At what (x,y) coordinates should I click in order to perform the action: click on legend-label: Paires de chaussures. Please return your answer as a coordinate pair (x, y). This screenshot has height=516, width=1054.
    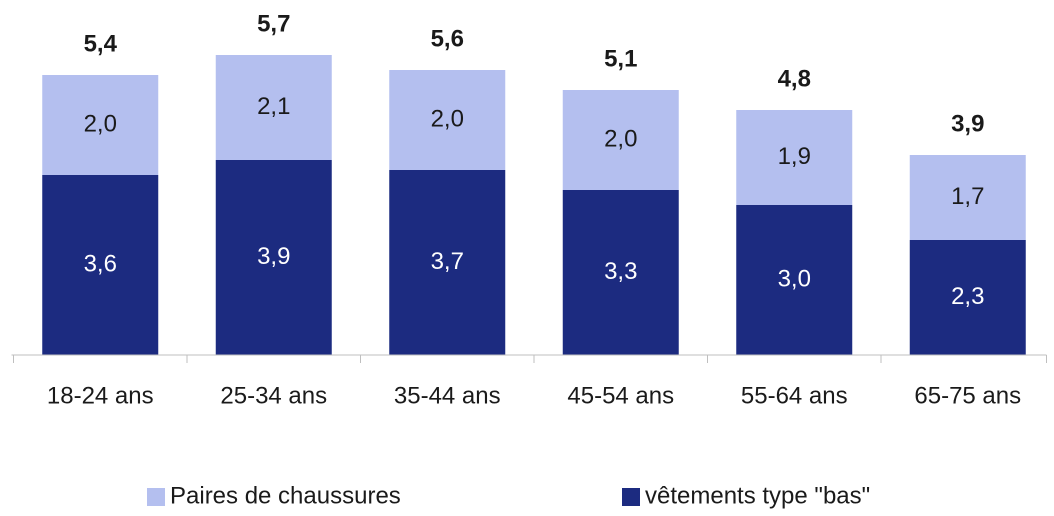
    Looking at the image, I should click on (285, 495).